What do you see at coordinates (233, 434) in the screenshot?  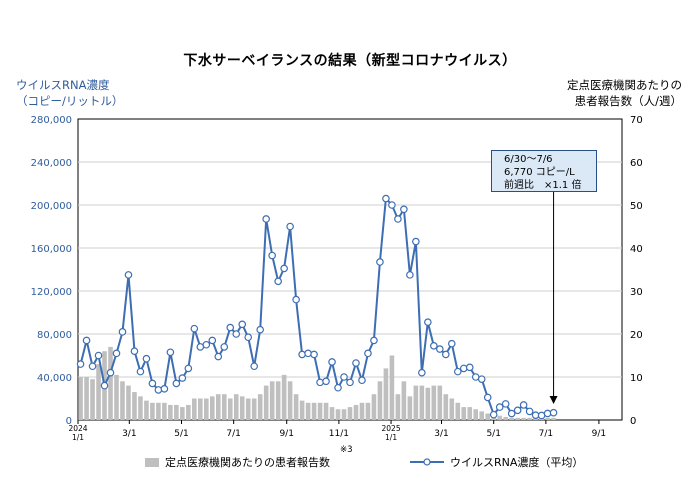 I see `x-tick-label: 7/1` at bounding box center [233, 434].